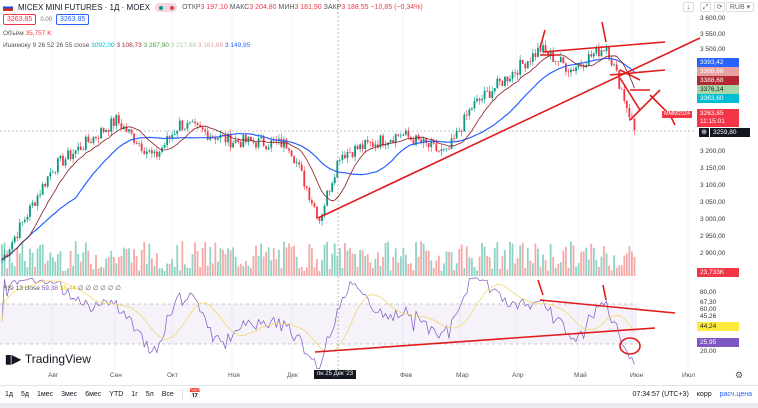 The height and width of the screenshot is (408, 758). I want to click on market-status-pill, so click(166, 7).